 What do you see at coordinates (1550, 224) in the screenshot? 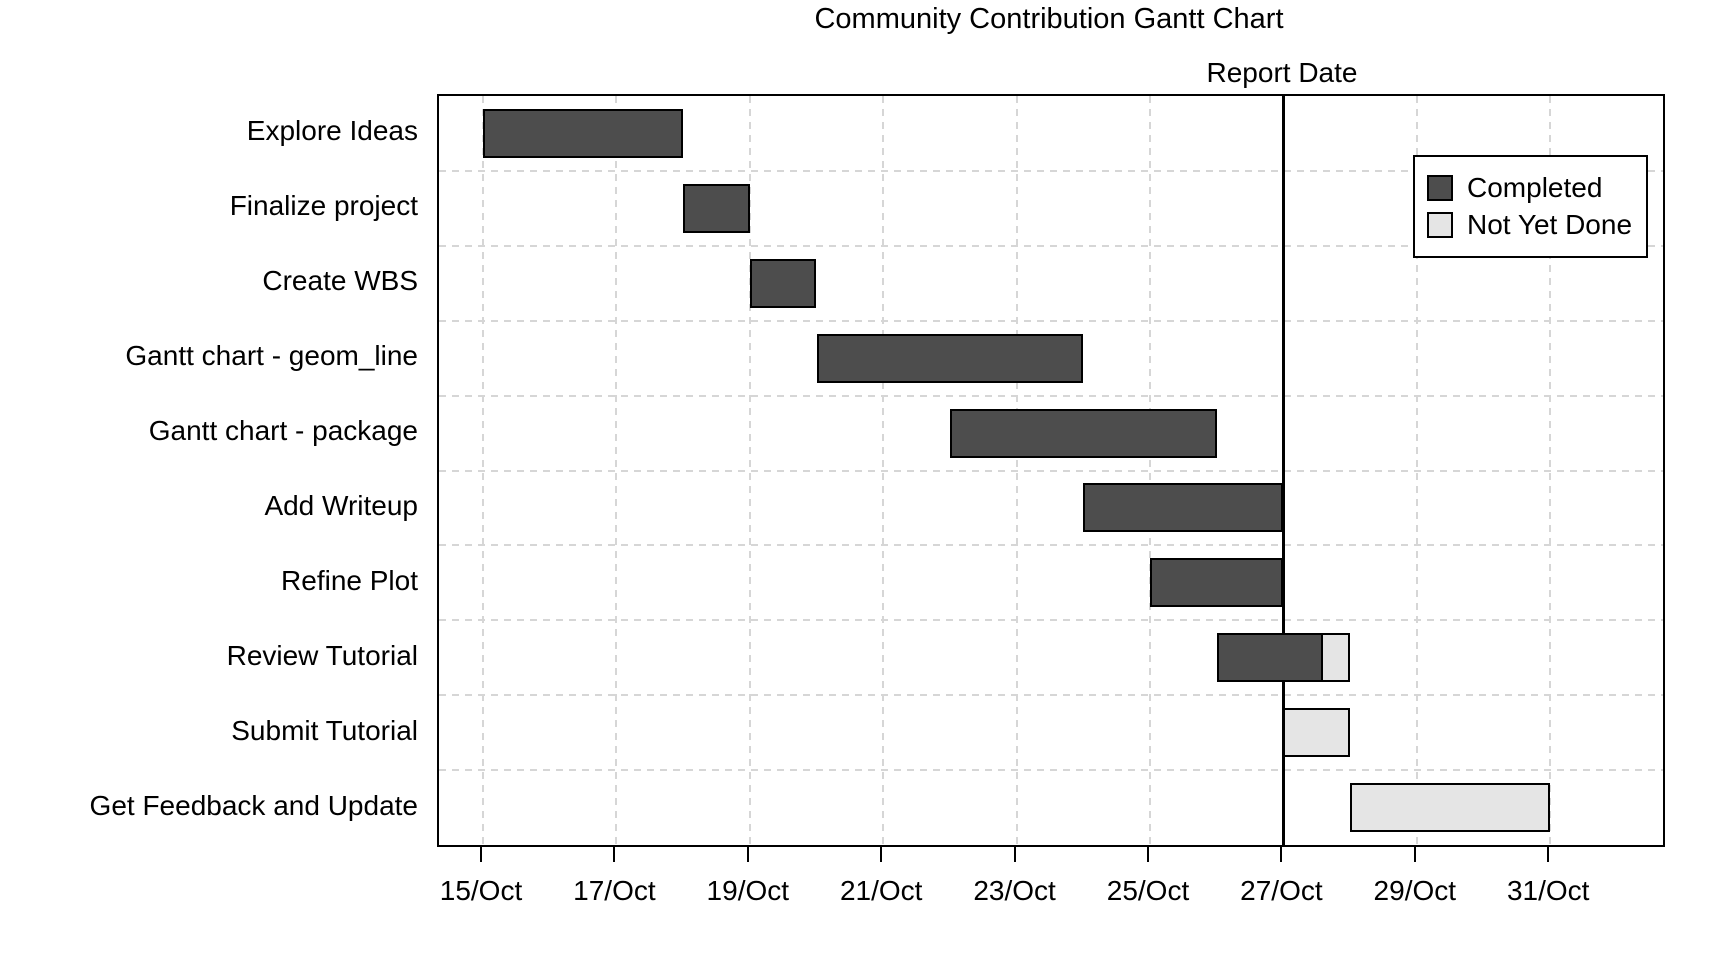
I see `legend-label-not-yet-done: Not Yet Done` at bounding box center [1550, 224].